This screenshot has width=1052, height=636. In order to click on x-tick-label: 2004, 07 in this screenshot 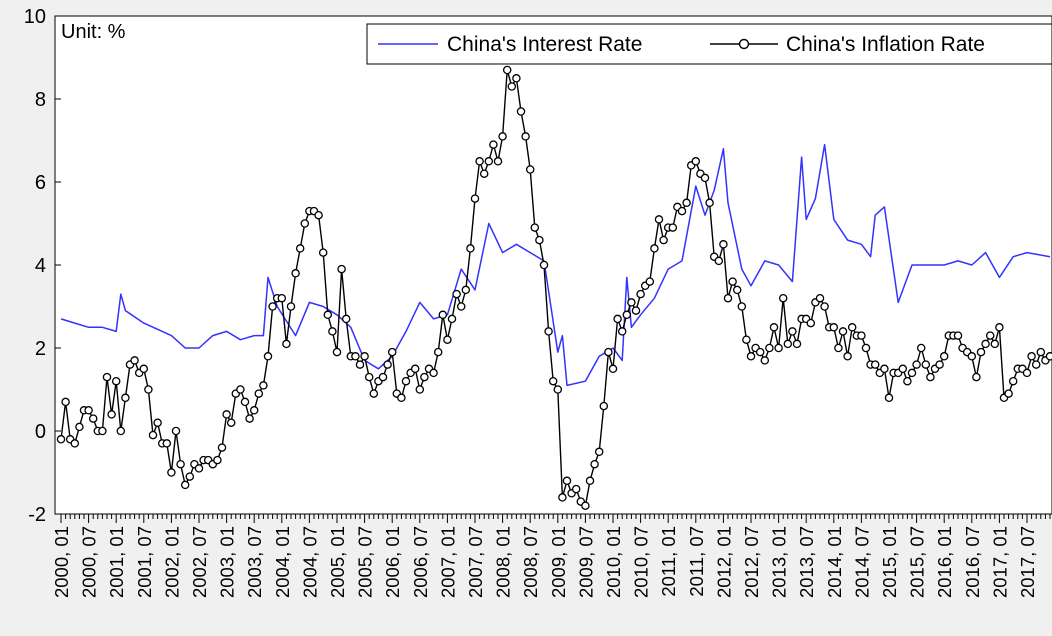, I will do `click(309, 562)`.